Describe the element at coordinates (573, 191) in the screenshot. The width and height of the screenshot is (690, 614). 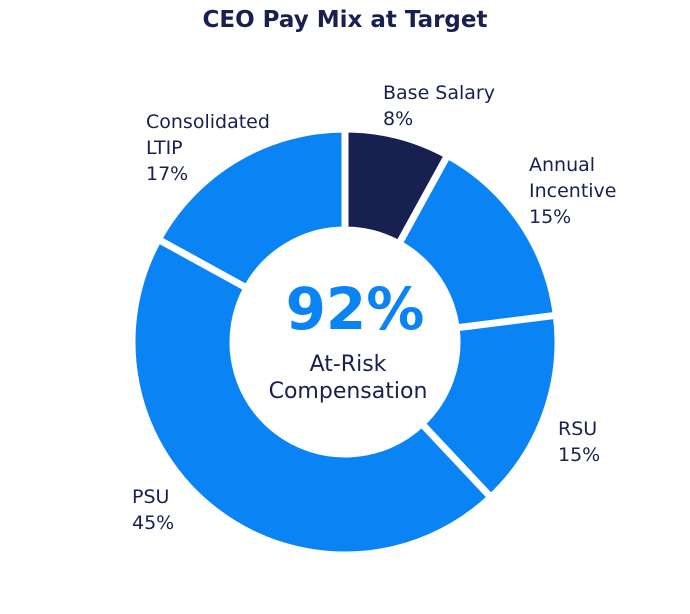
I see `slice-name-label-1-1: Incentive` at that location.